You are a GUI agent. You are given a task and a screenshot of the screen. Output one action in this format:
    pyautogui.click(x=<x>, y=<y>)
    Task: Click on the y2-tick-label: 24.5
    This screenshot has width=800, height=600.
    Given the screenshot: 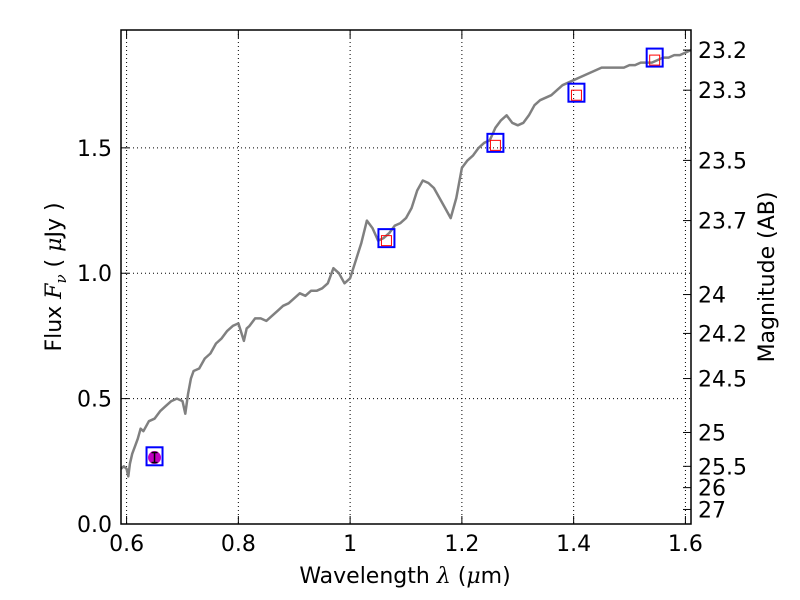 What is the action you would take?
    pyautogui.click(x=722, y=380)
    